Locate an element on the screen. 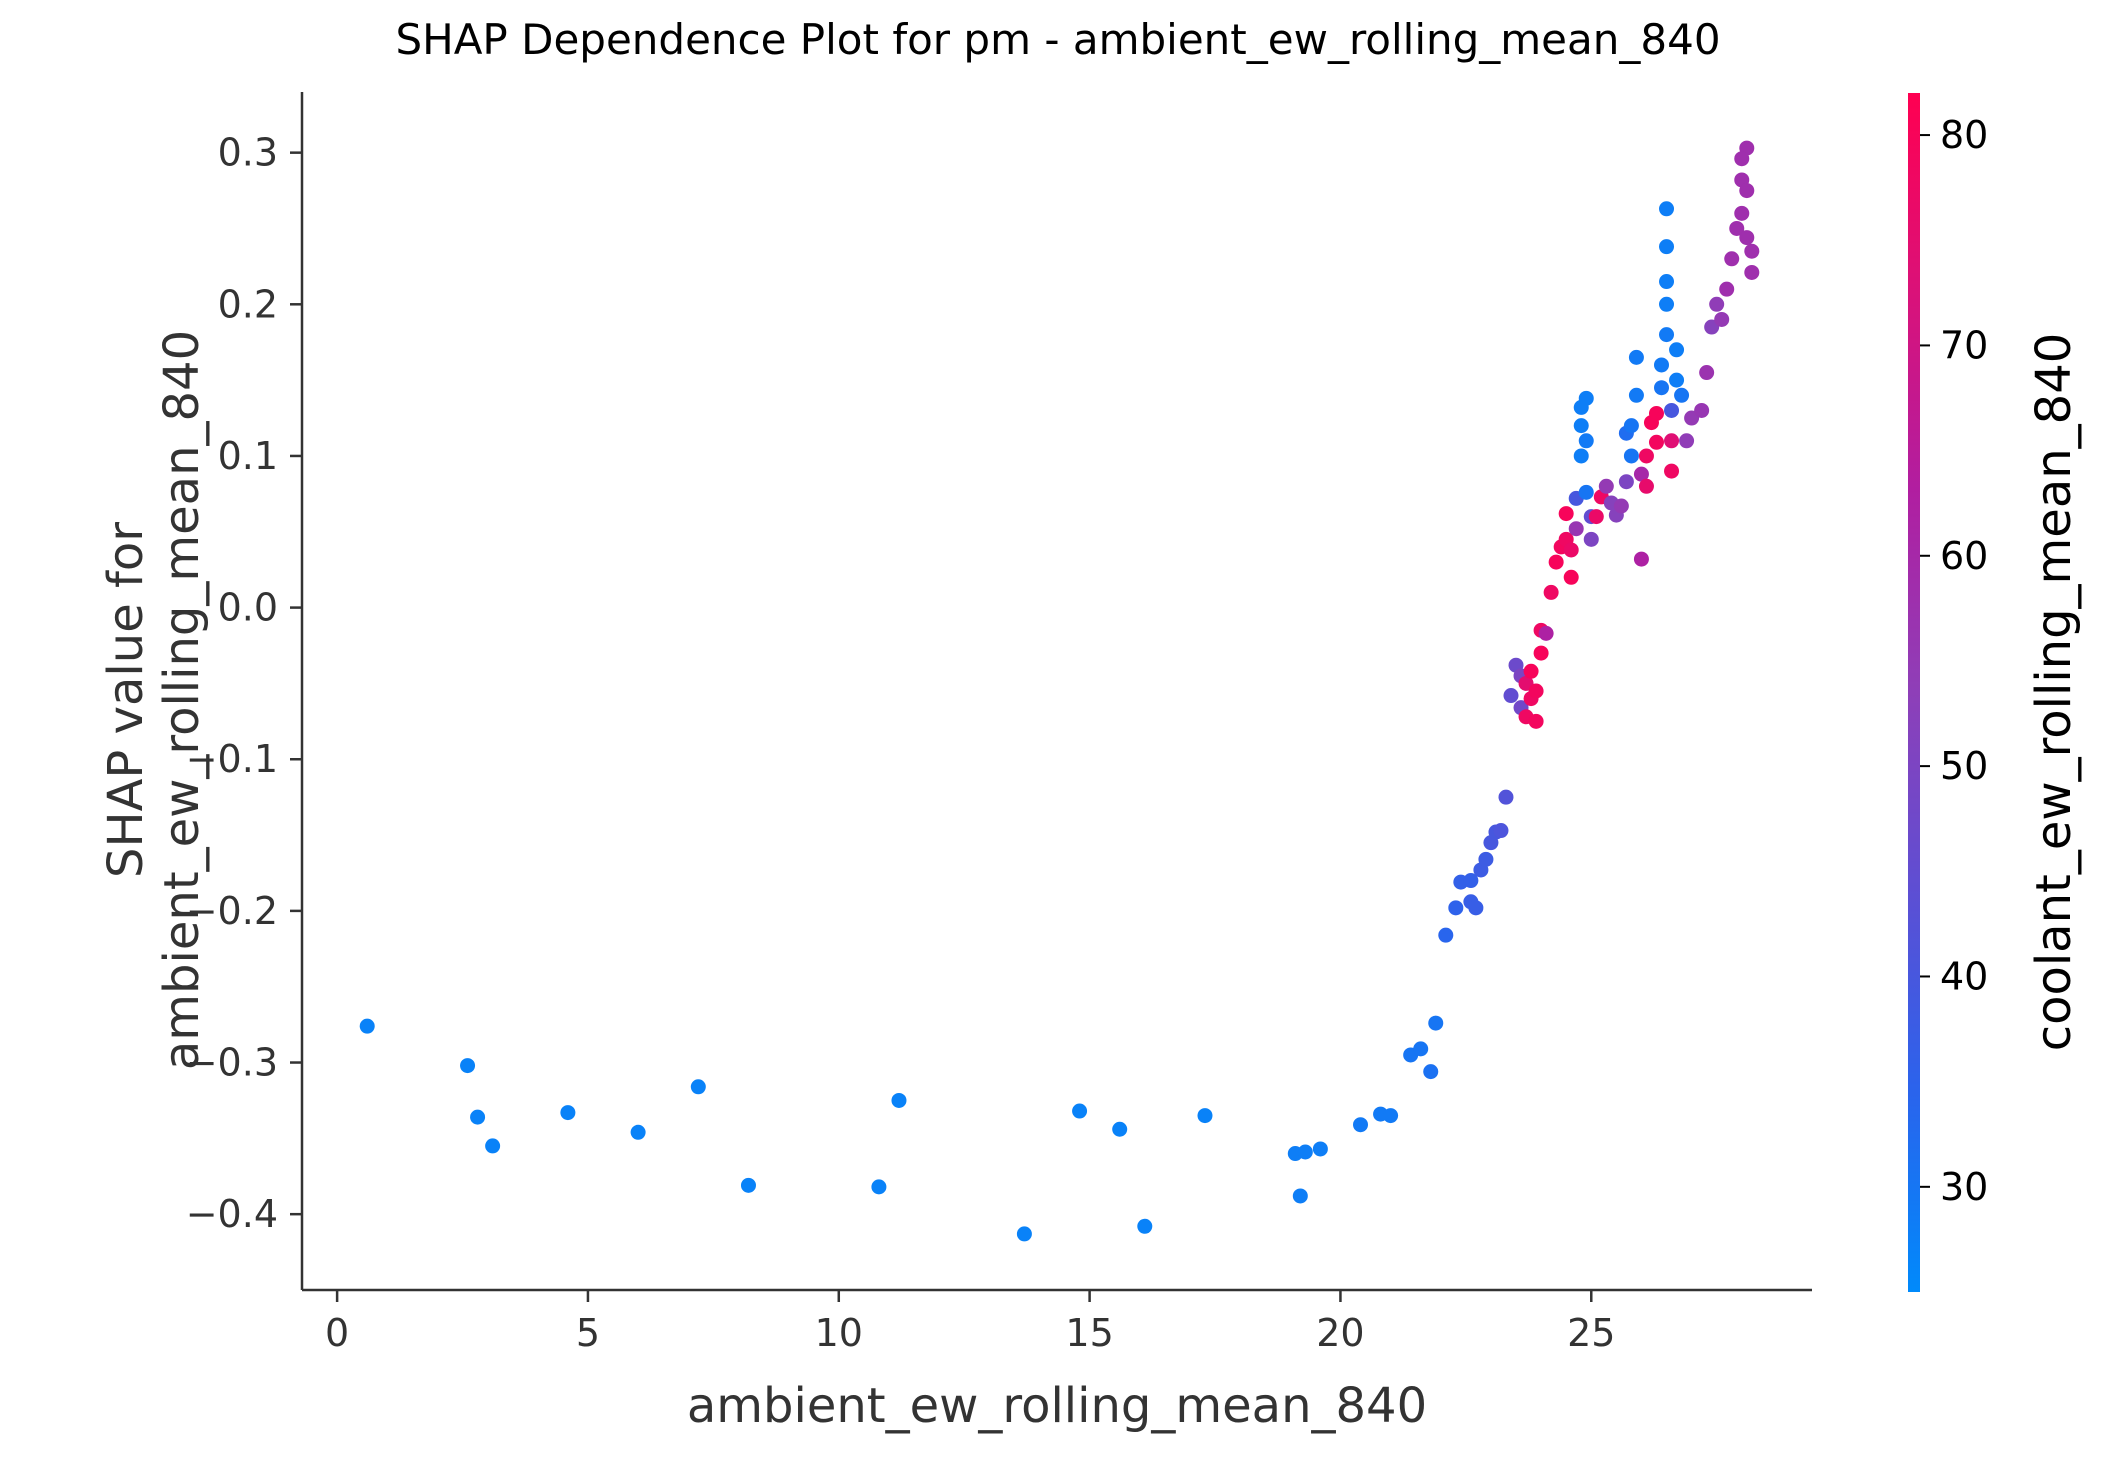  x-ticks: 0 5 10 15 20 25 is located at coordinates (970, 1322).